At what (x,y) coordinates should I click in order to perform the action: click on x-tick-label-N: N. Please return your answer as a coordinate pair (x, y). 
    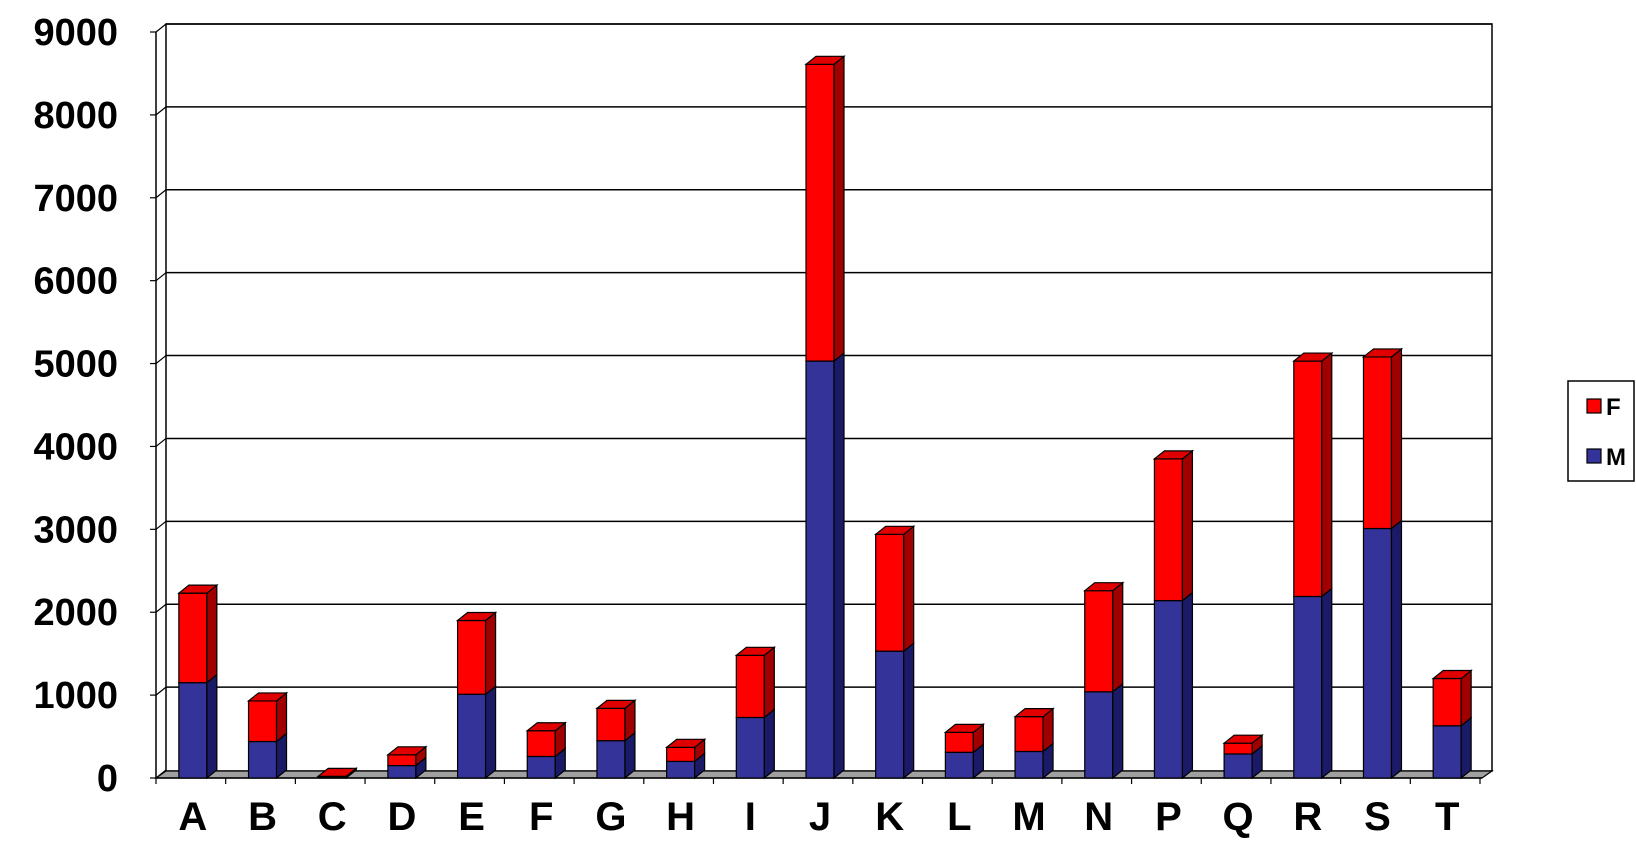
    Looking at the image, I should click on (1098, 817).